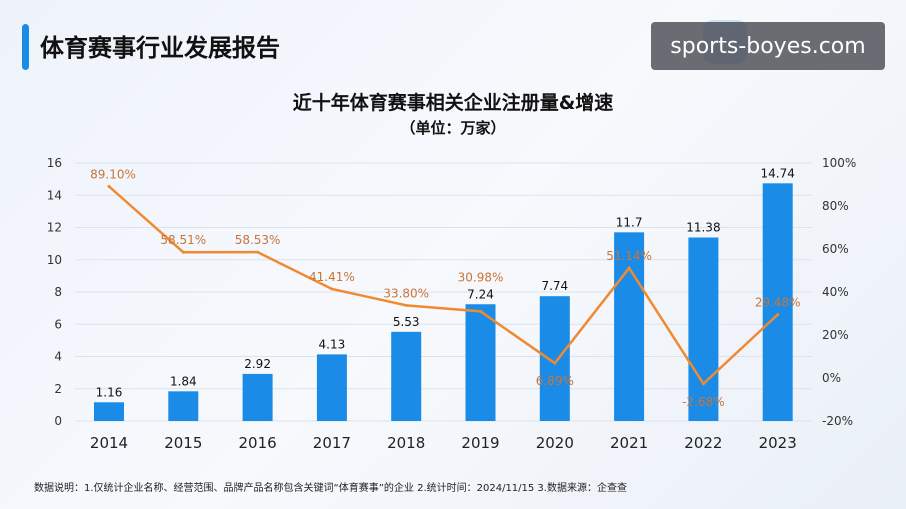 This screenshot has width=906, height=509. What do you see at coordinates (54, 163) in the screenshot?
I see `y-left-tick: 16` at bounding box center [54, 163].